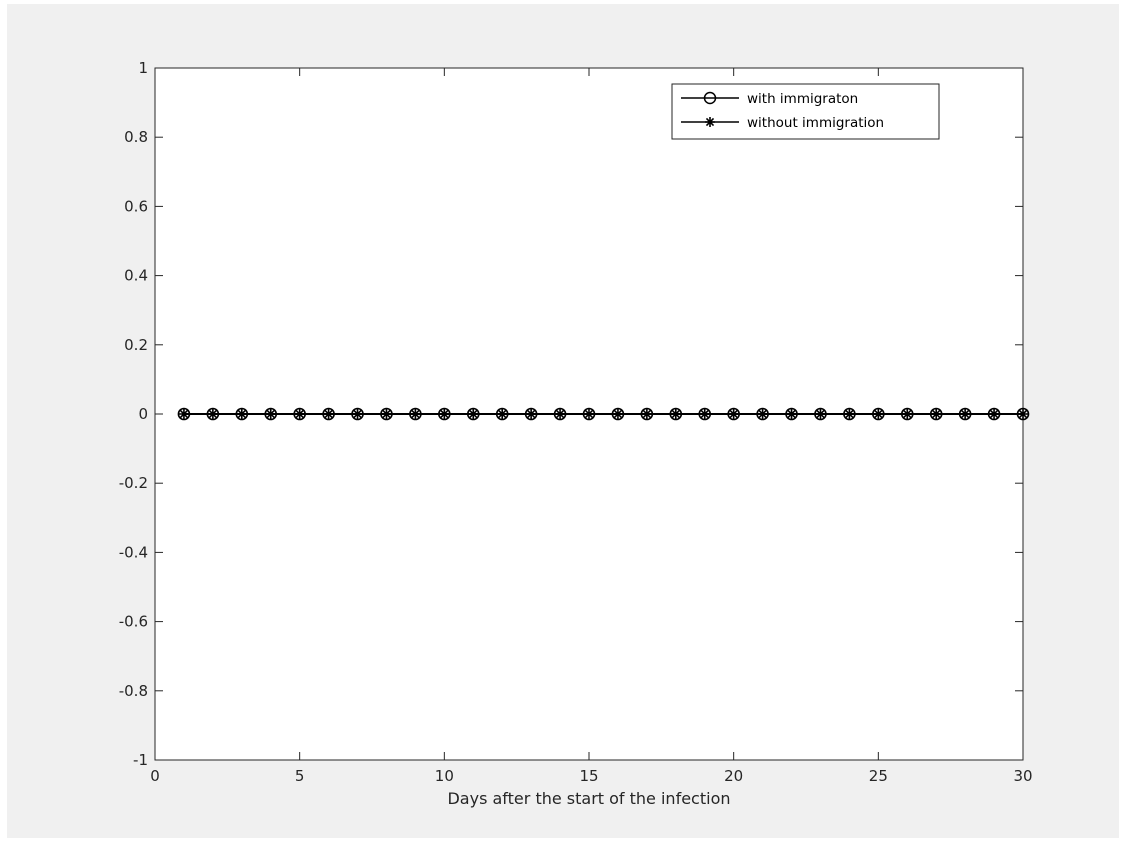  I want to click on y-tick-label: 0, so click(143, 414).